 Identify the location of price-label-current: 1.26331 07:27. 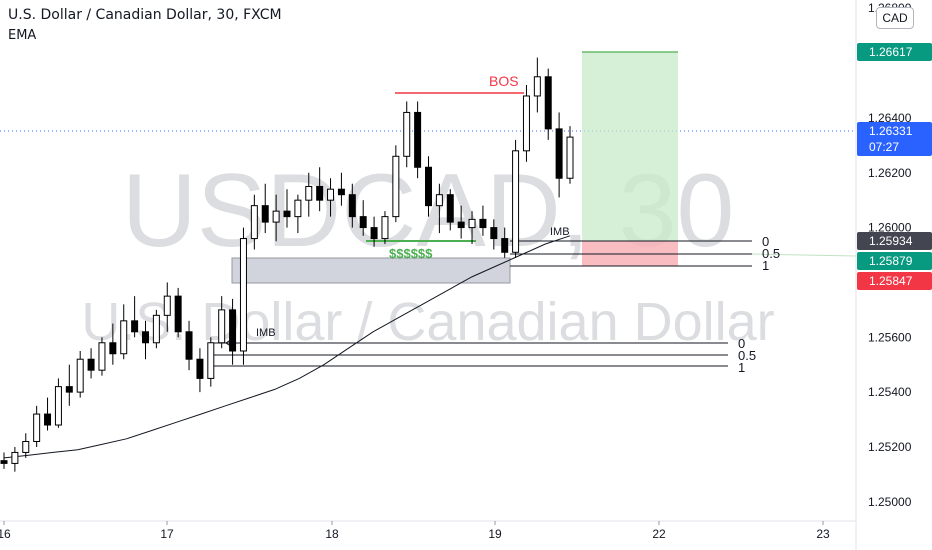
(894, 139).